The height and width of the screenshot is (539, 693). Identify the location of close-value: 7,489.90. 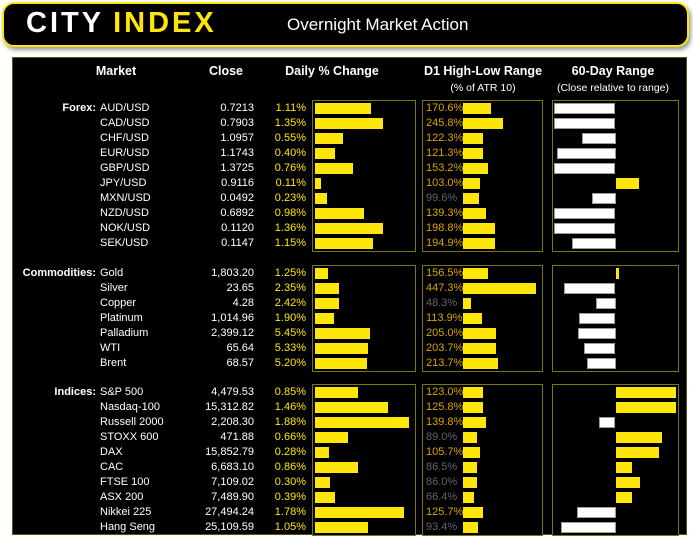
(232, 497).